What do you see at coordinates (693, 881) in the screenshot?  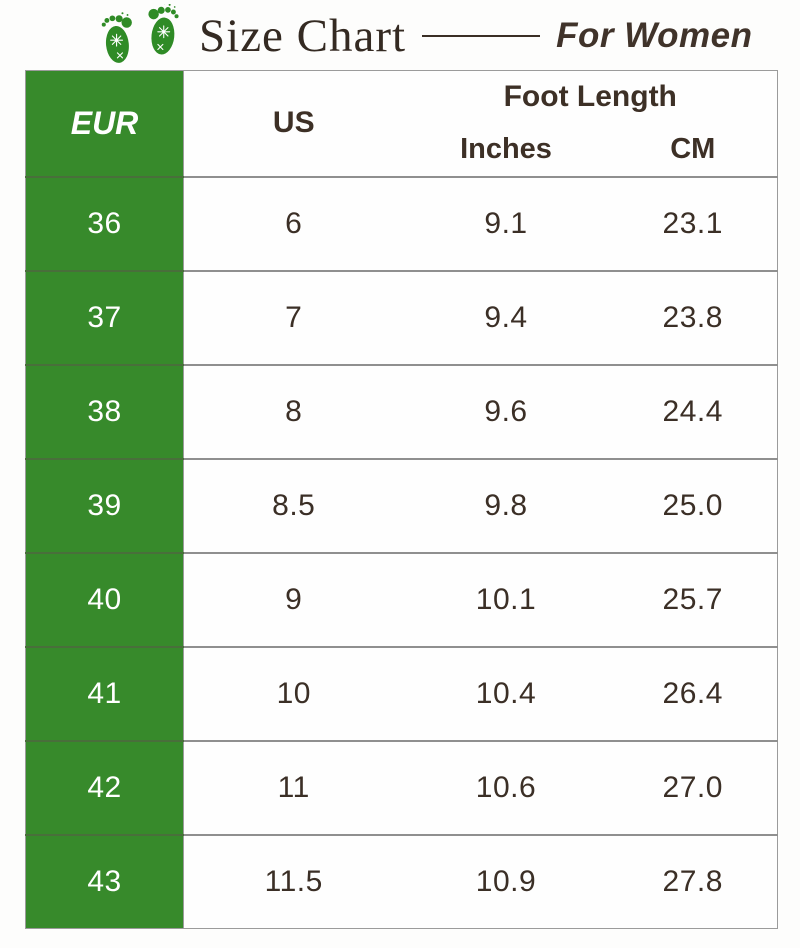 I see `cell-cm: 27.8` at bounding box center [693, 881].